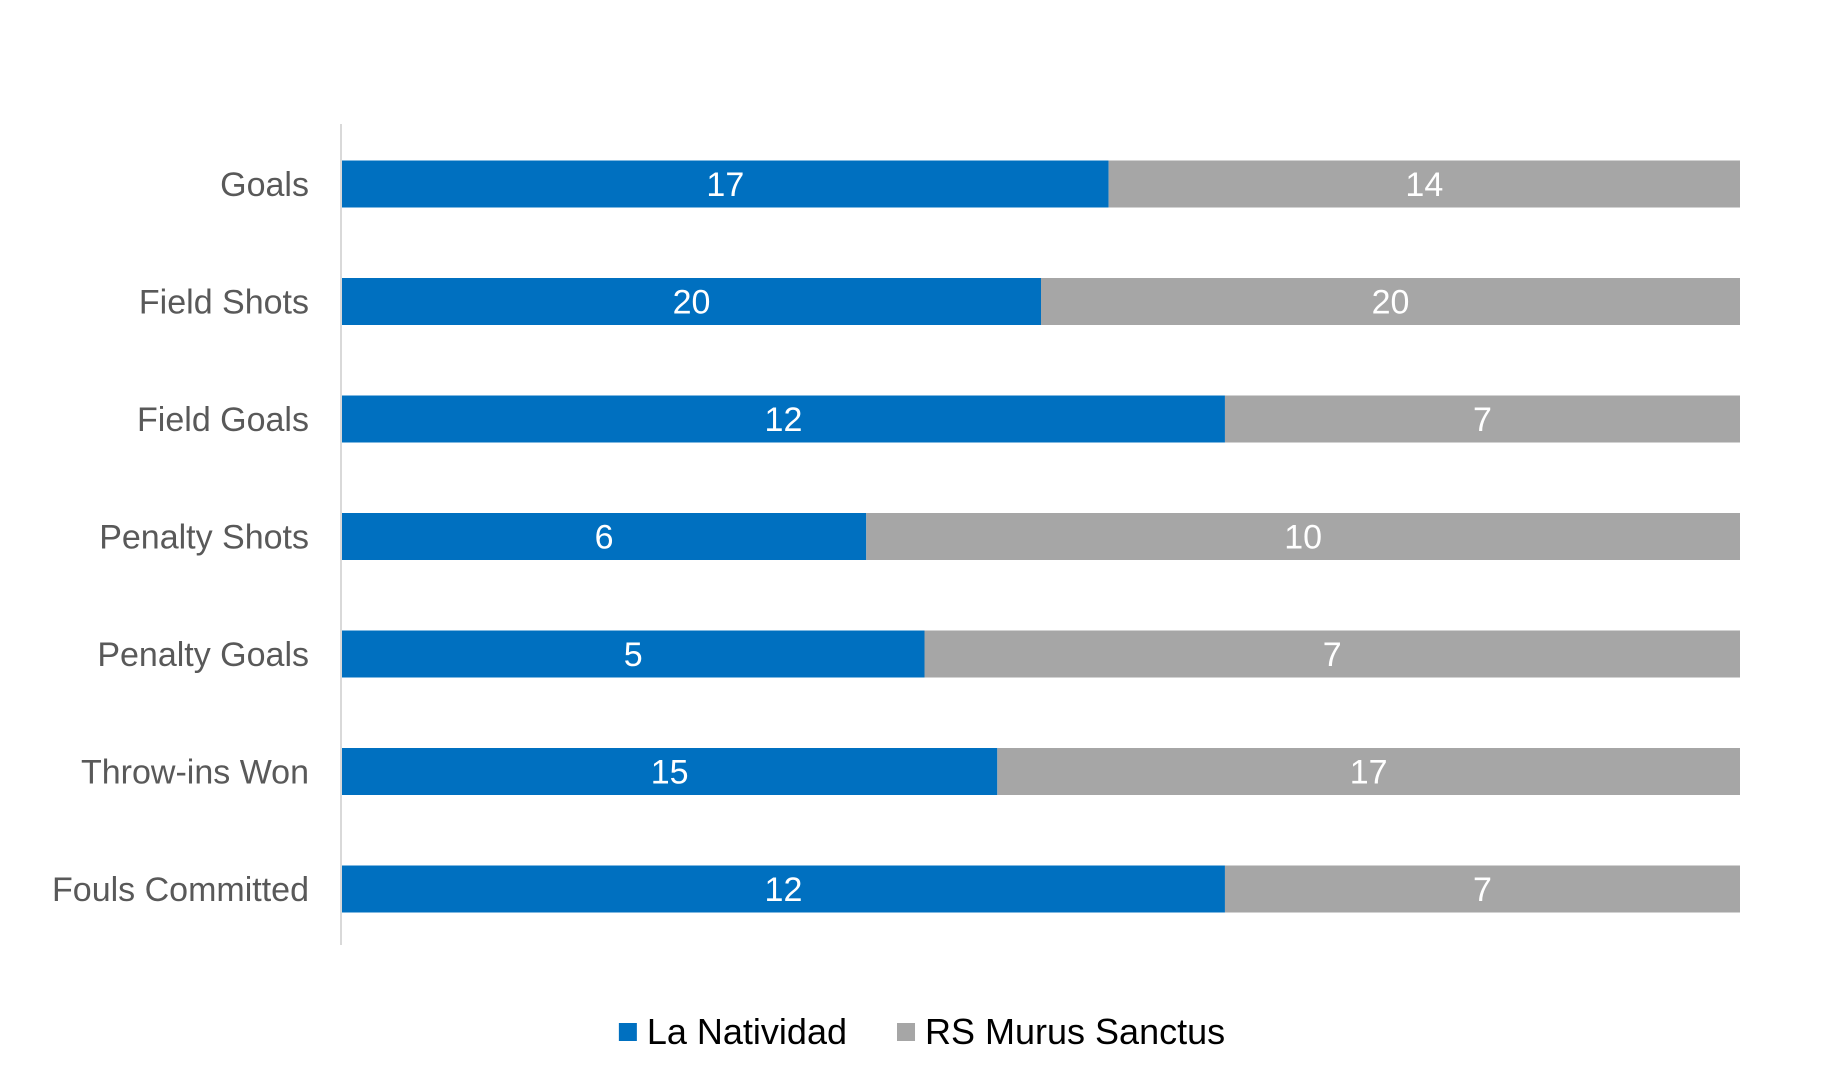  What do you see at coordinates (204, 538) in the screenshot?
I see `category-label: Penalty Shots` at bounding box center [204, 538].